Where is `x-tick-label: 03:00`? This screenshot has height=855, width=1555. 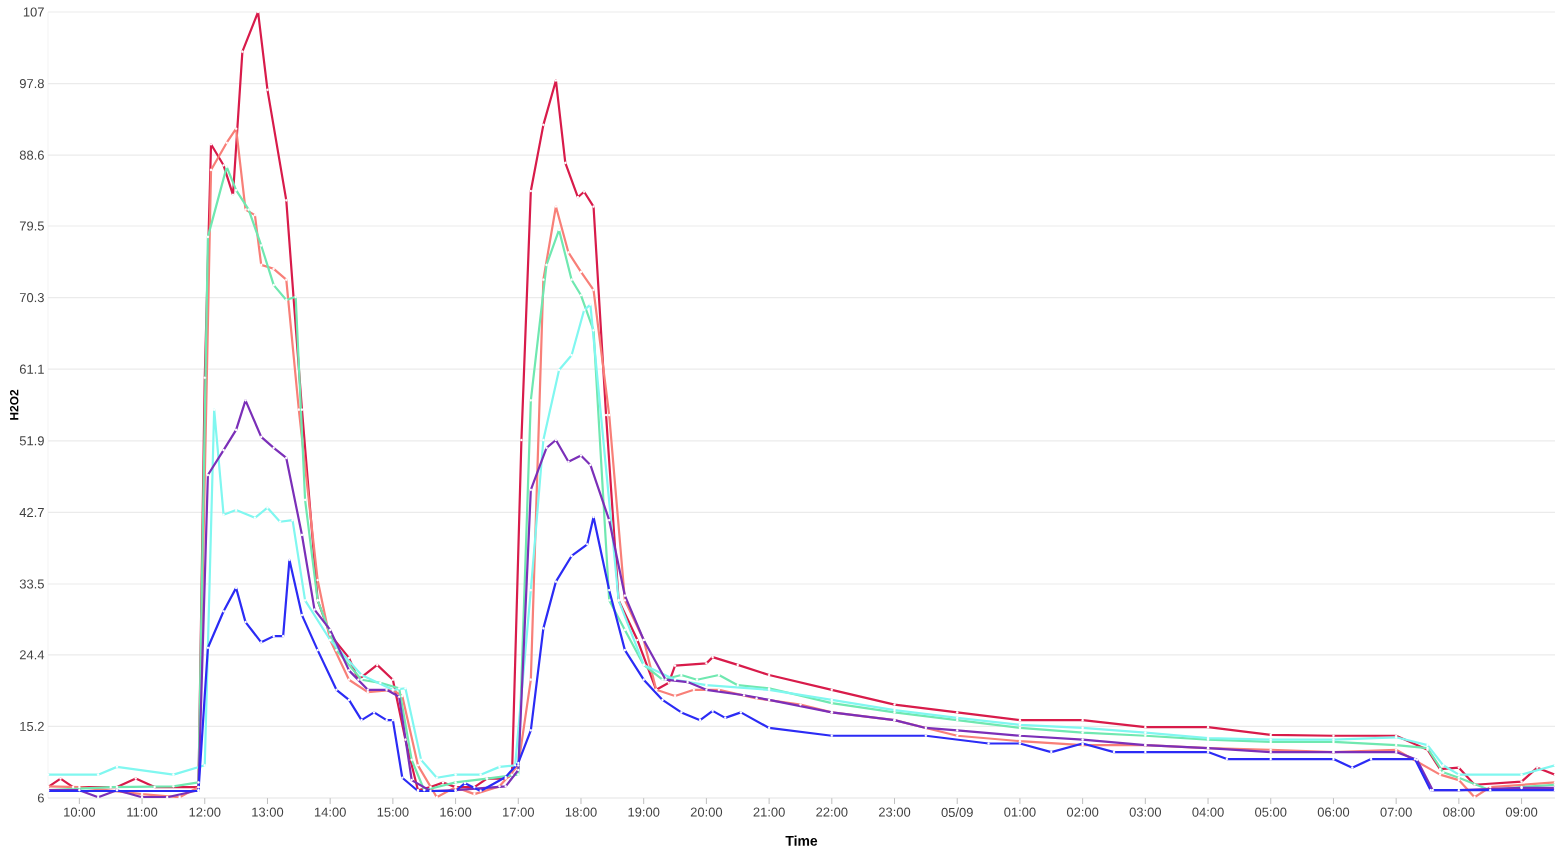
x-tick-label: 03:00 is located at coordinates (1145, 812).